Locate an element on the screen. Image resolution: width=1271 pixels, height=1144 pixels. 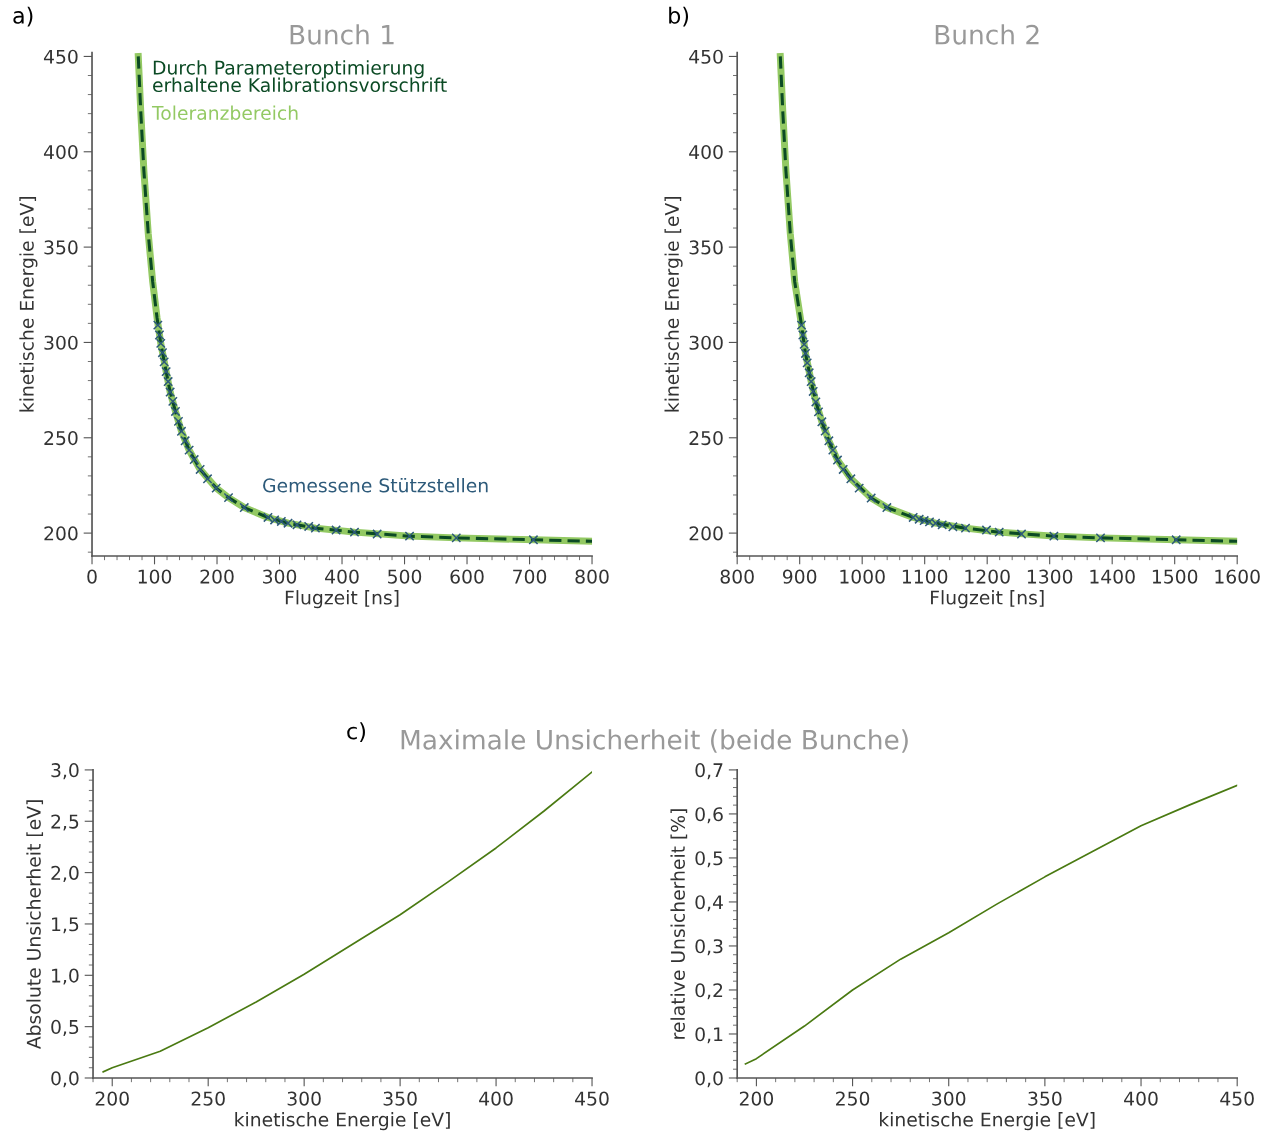
y-tick-label: 1,5 is located at coordinates (65, 925).